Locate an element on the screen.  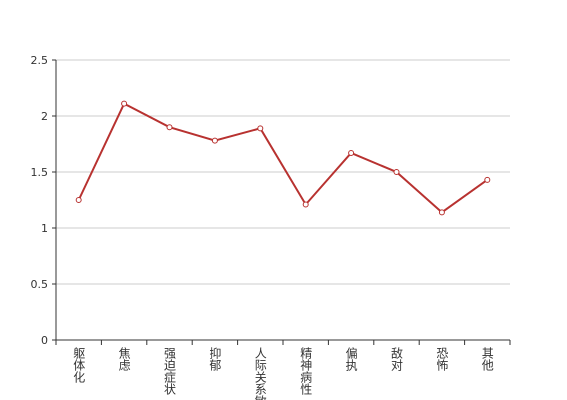
x-tick-label: 躯体化 is located at coordinates (79, 365).